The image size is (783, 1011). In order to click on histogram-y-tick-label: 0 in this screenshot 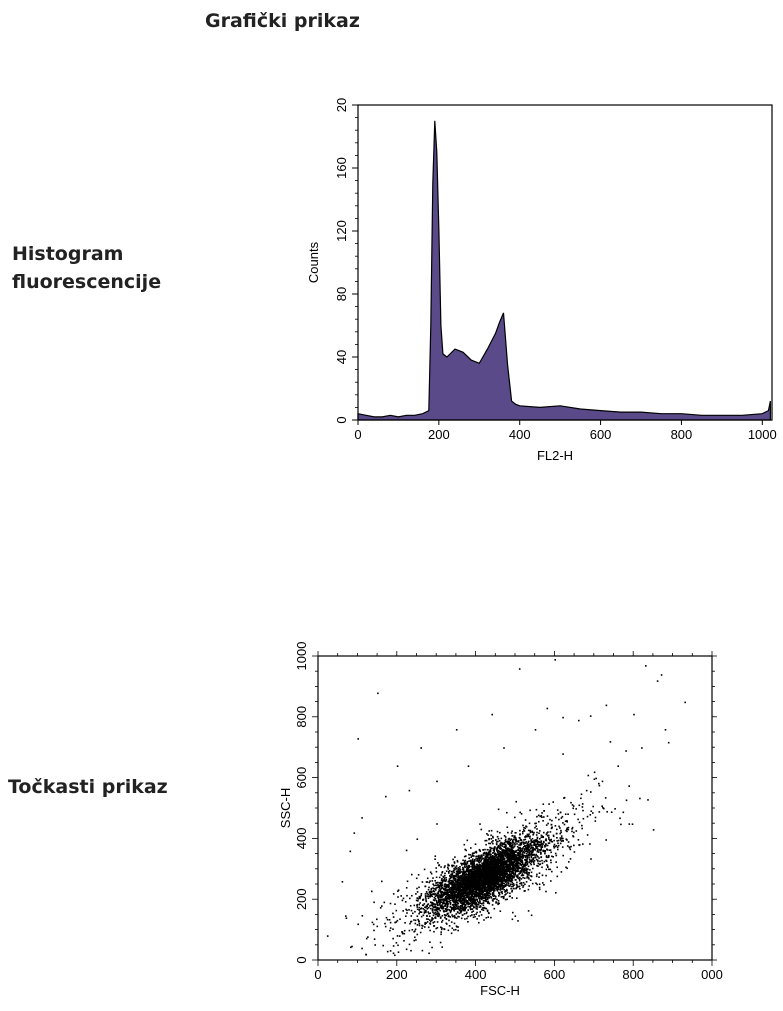, I will do `click(341, 419)`.